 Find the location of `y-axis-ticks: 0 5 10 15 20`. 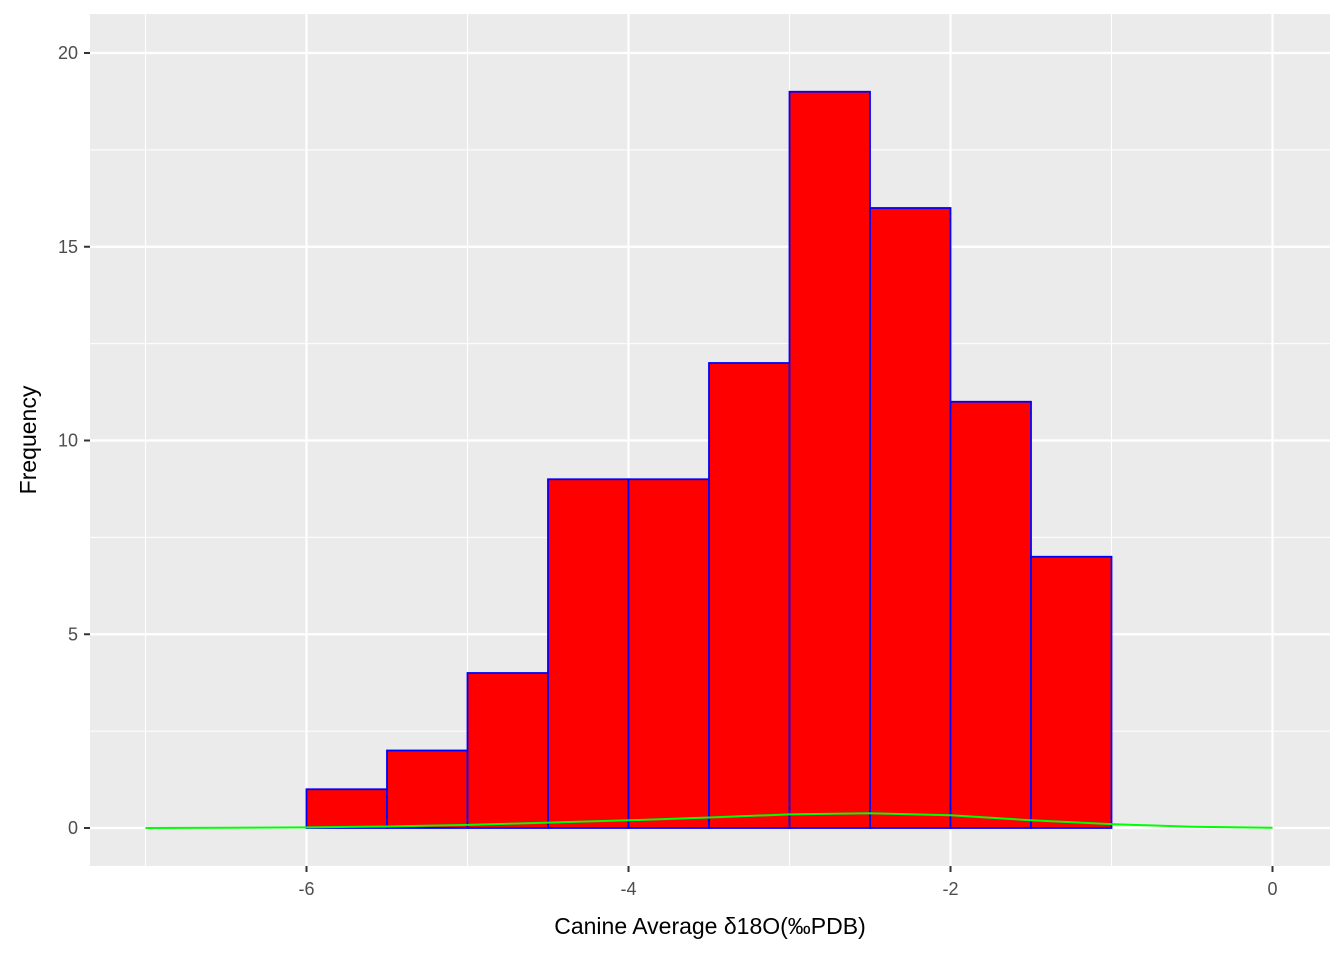

y-axis-ticks: 0 5 10 15 20 is located at coordinates (74, 440).